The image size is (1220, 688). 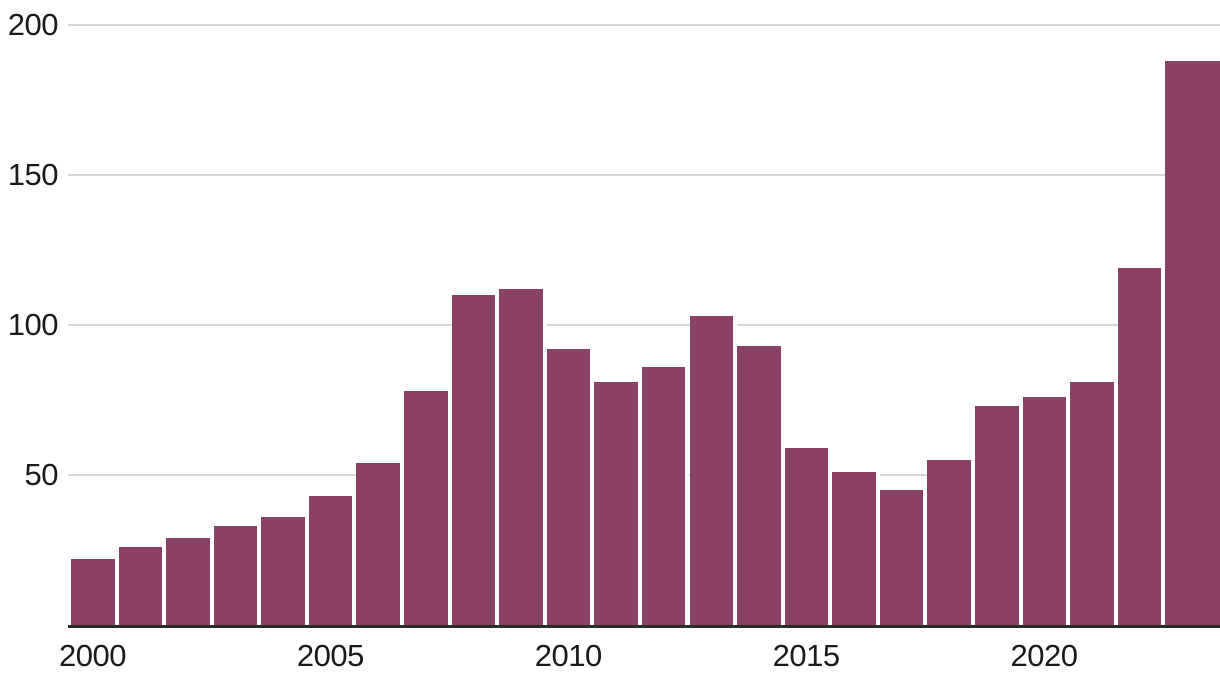 What do you see at coordinates (665, 496) in the screenshot?
I see `bar-2012` at bounding box center [665, 496].